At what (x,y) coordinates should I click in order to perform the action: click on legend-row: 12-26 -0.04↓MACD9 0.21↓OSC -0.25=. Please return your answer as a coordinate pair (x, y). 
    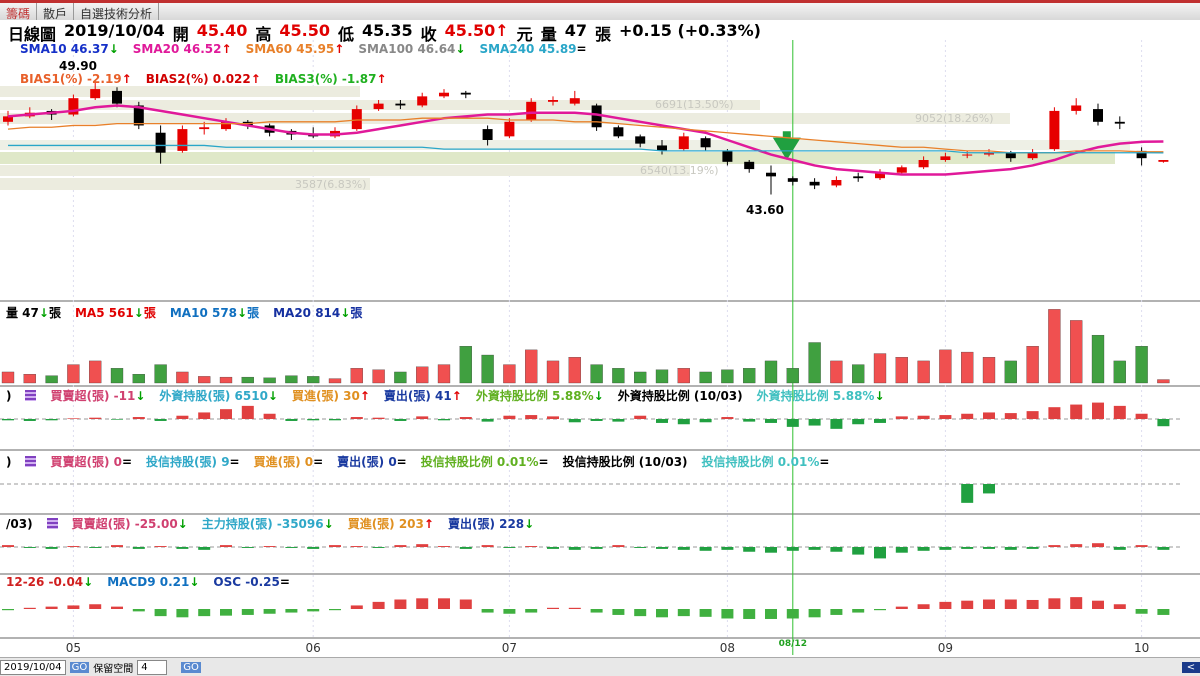
    Looking at the image, I should click on (148, 582).